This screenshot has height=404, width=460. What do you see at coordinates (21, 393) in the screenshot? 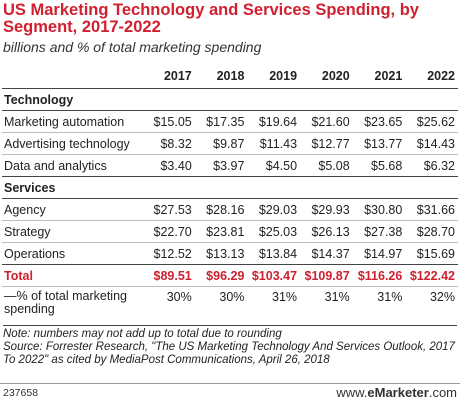
I see `chart-id: 237658` at bounding box center [21, 393].